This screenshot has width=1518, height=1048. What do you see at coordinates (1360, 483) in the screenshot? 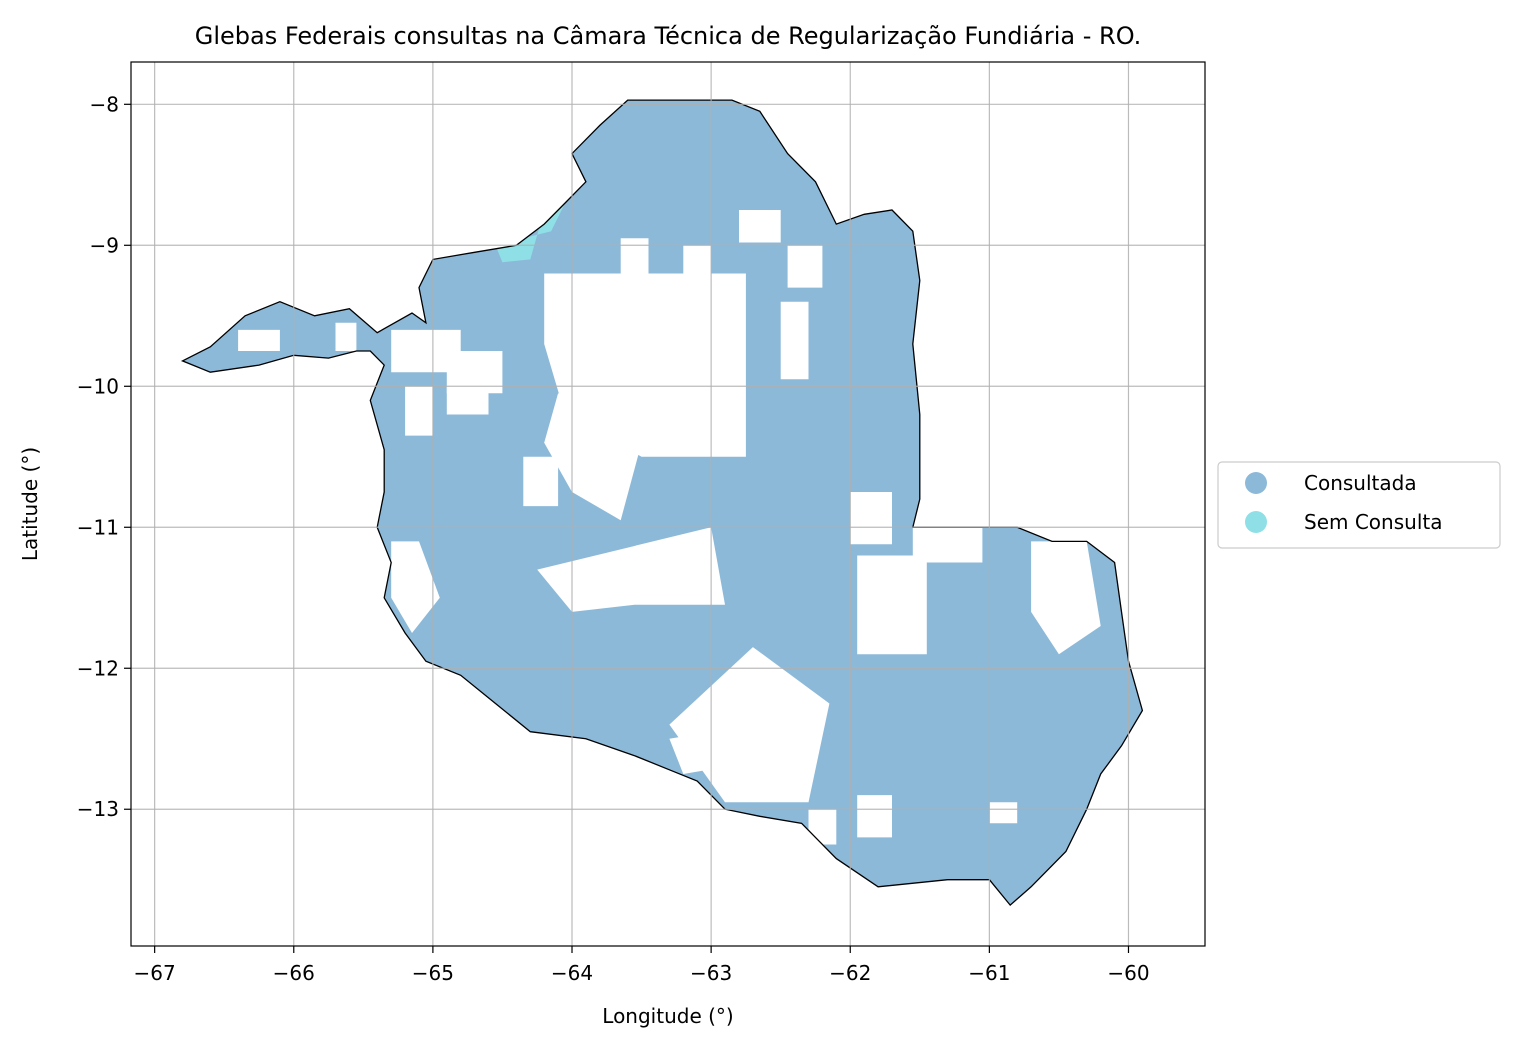
I see `legend-label-consultada: Consultada` at bounding box center [1360, 483].